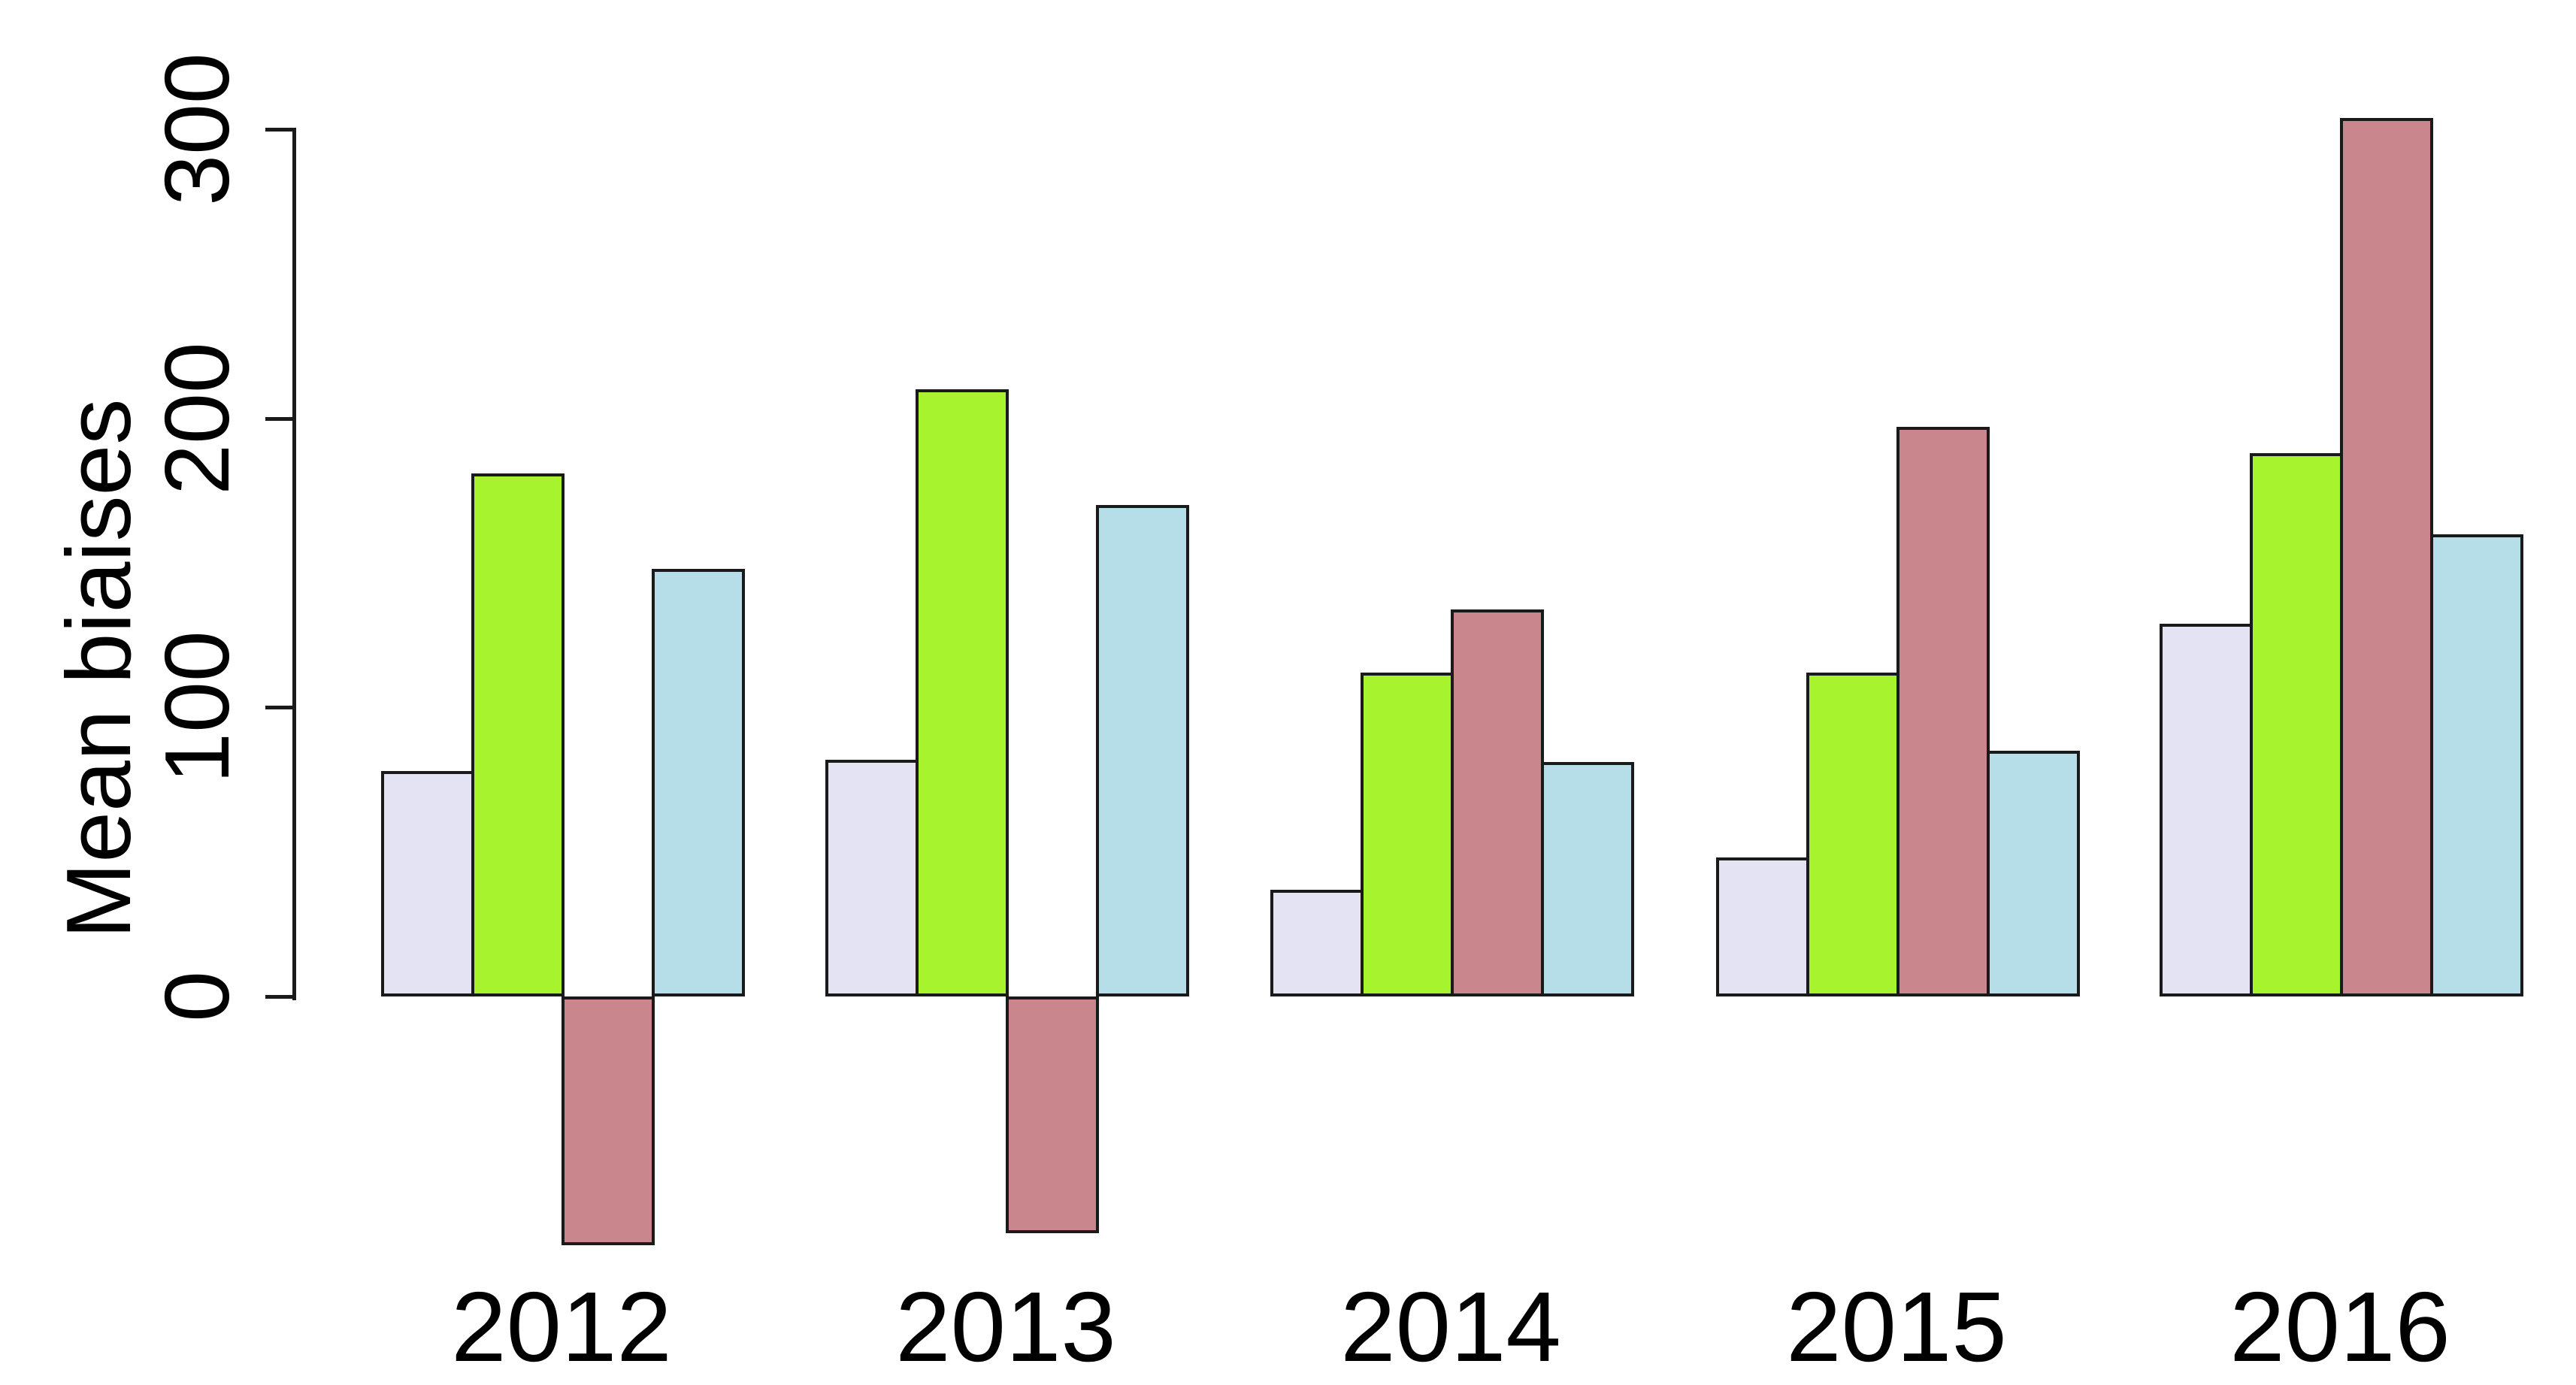  Describe the element at coordinates (1587, 879) in the screenshot. I see `bar-2014-series-lightblue` at that location.